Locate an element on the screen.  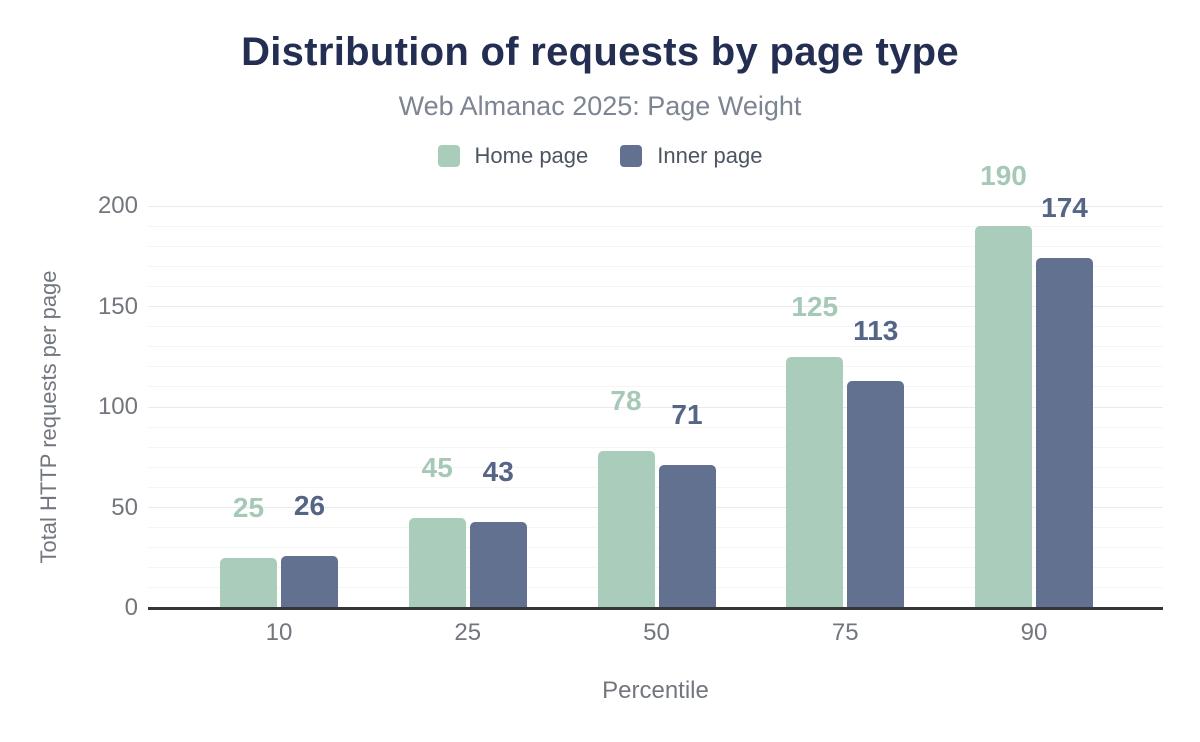
x-tick-50: 50 is located at coordinates (656, 632).